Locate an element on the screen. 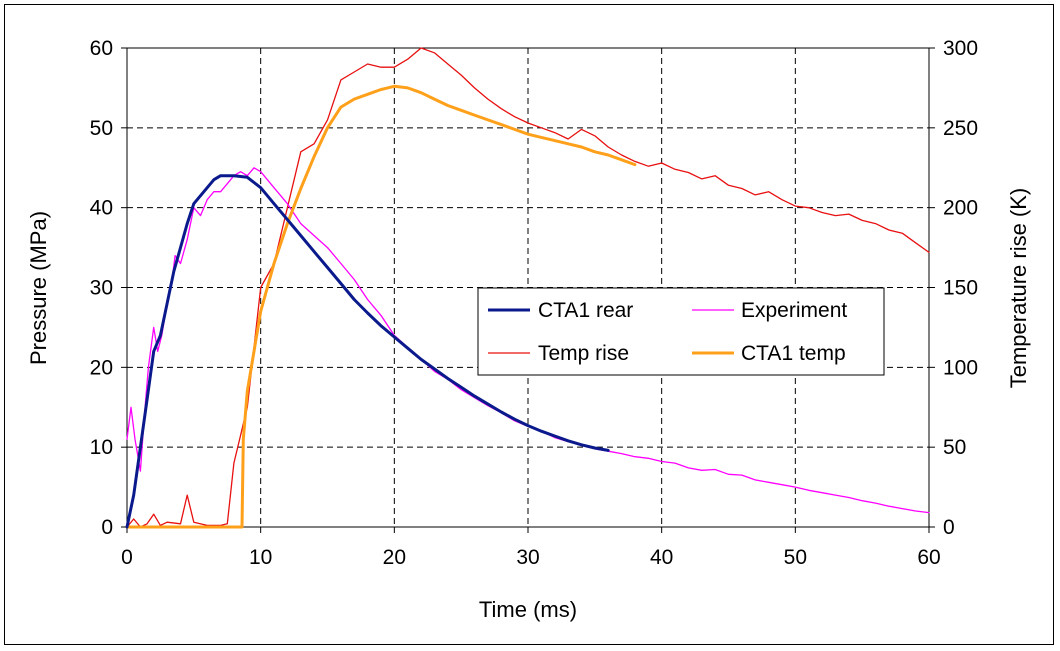  y-left-tick-label: 50 is located at coordinates (101, 128).